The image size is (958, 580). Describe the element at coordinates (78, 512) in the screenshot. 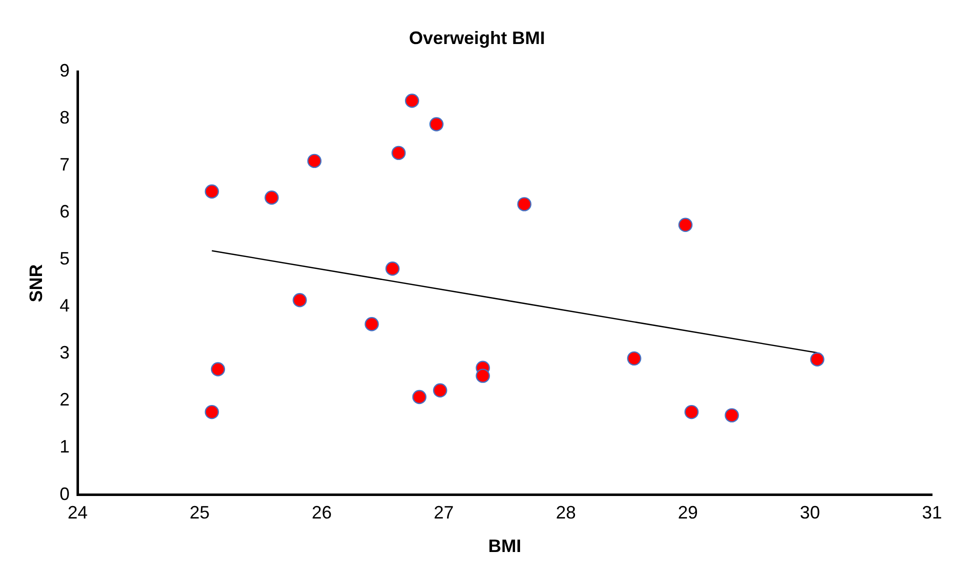

I see `x-tick-label: 24` at that location.